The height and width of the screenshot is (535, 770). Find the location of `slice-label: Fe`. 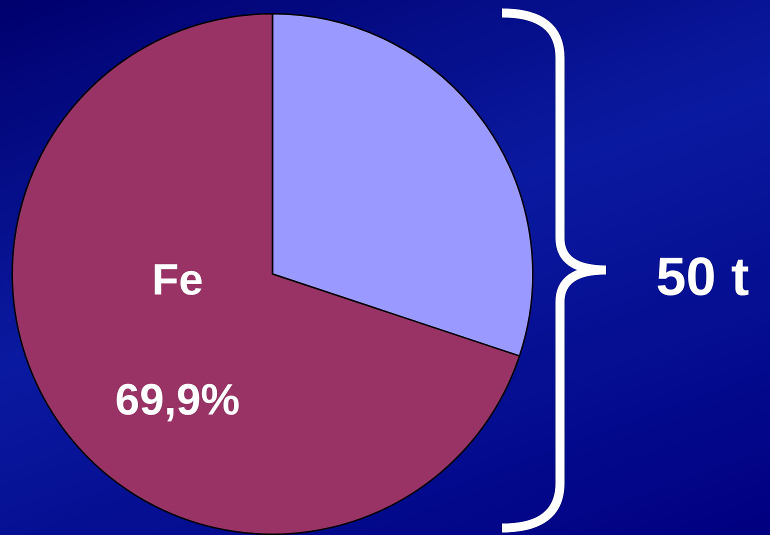

slice-label: Fe is located at coordinates (178, 280).